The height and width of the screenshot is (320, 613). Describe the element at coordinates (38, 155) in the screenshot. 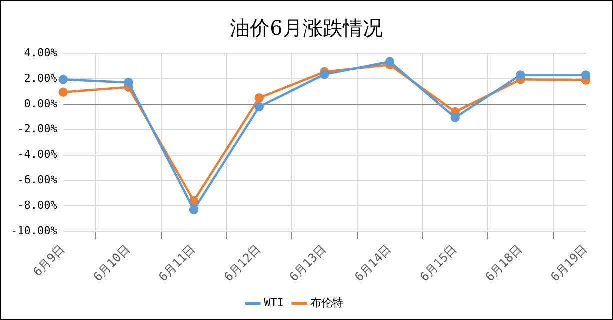

I see `y-tick-label: -4.00%` at that location.